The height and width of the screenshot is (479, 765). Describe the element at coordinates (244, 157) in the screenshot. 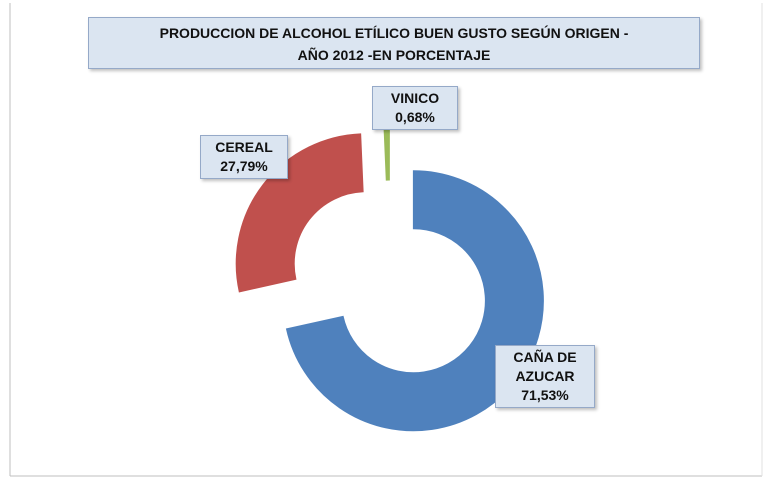

I see `data-label: CEREAL 27,79%` at that location.